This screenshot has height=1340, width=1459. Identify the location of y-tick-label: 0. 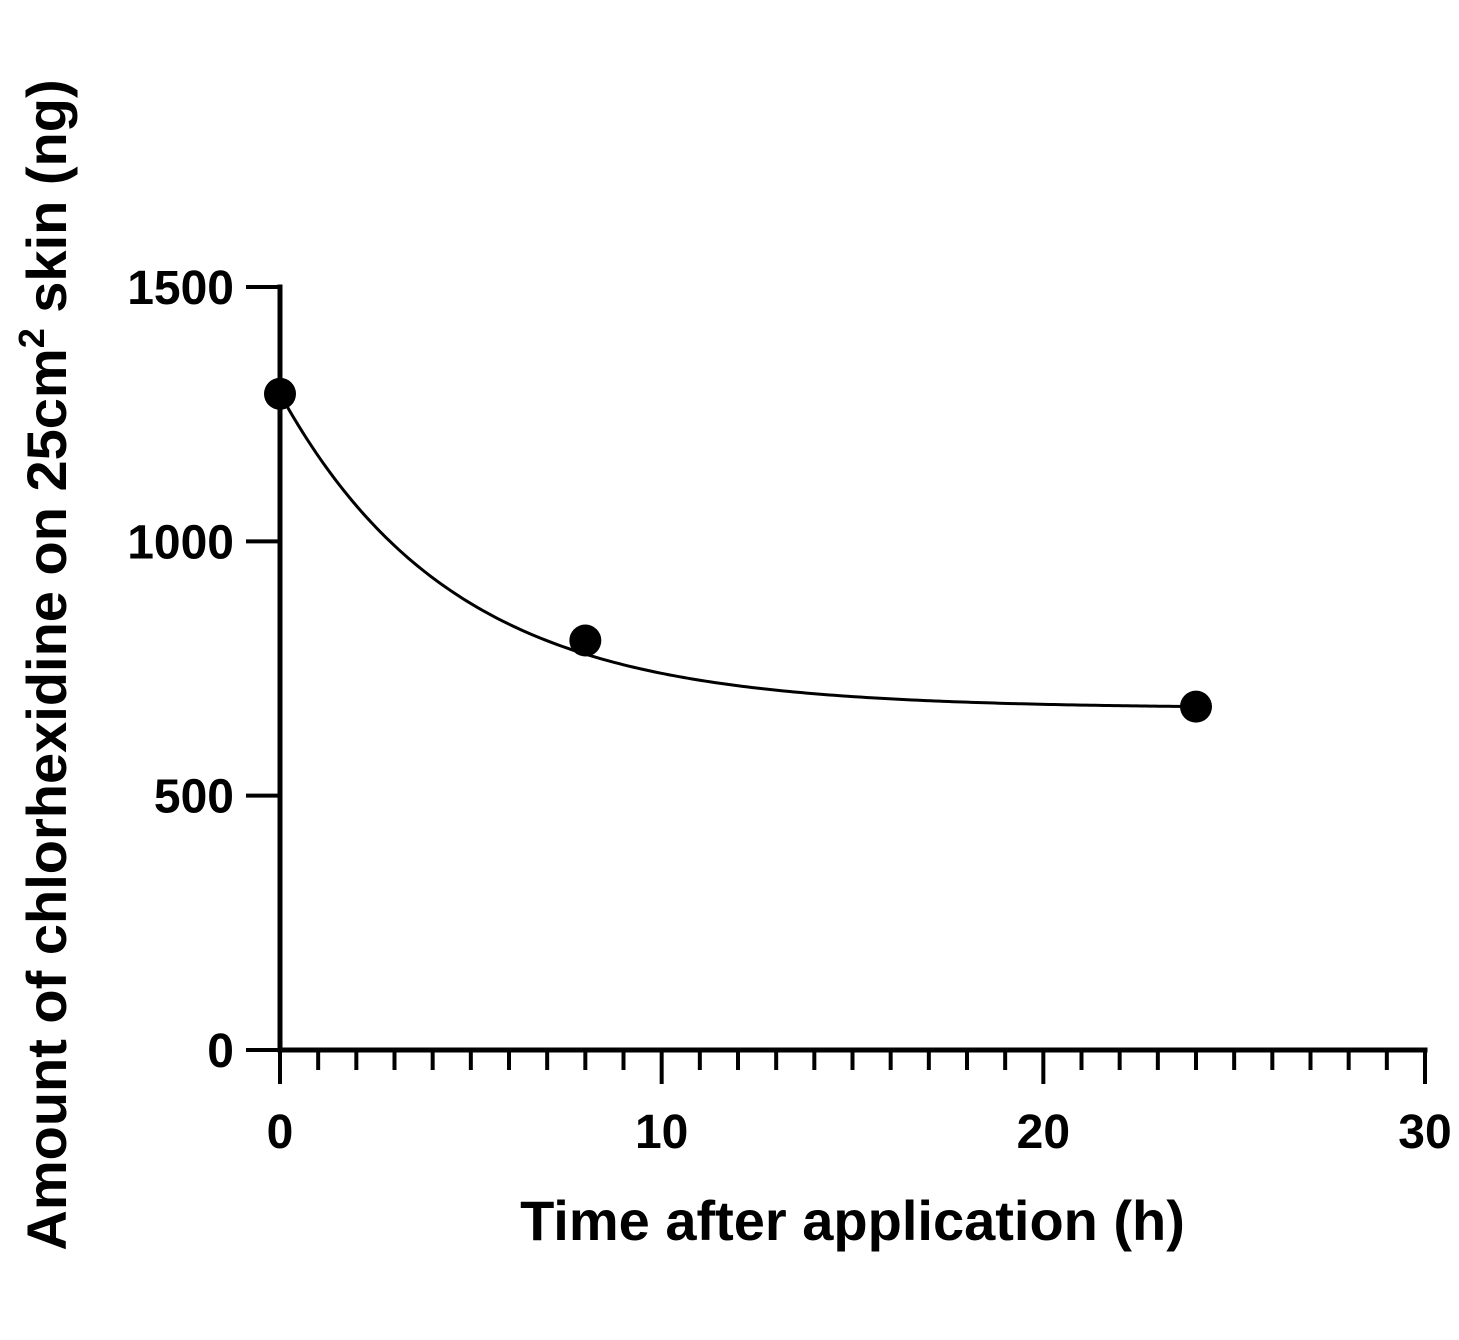
(220, 1051).